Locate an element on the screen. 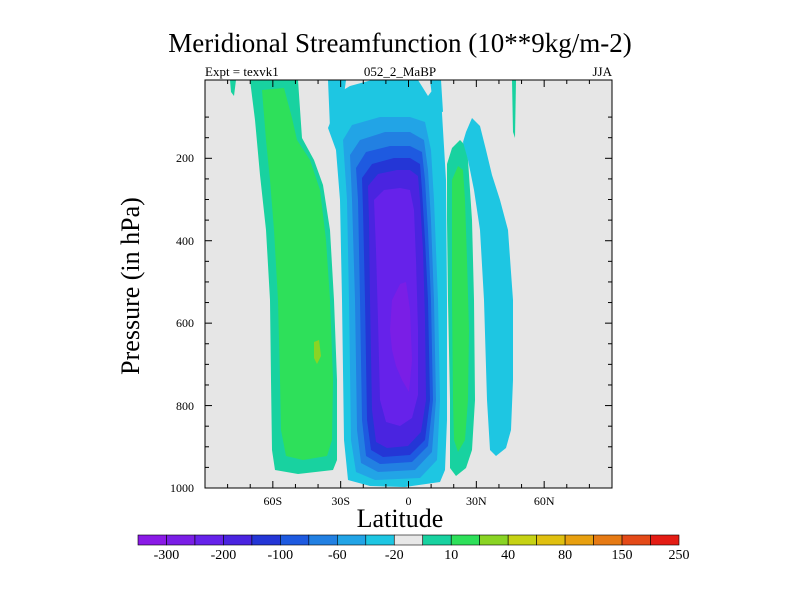 The width and height of the screenshot is (800, 600). x-tick-label: 60S is located at coordinates (273, 501).